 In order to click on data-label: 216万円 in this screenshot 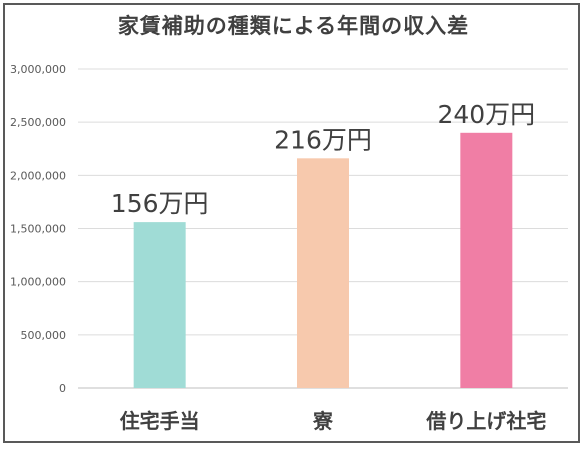, I will do `click(323, 139)`.